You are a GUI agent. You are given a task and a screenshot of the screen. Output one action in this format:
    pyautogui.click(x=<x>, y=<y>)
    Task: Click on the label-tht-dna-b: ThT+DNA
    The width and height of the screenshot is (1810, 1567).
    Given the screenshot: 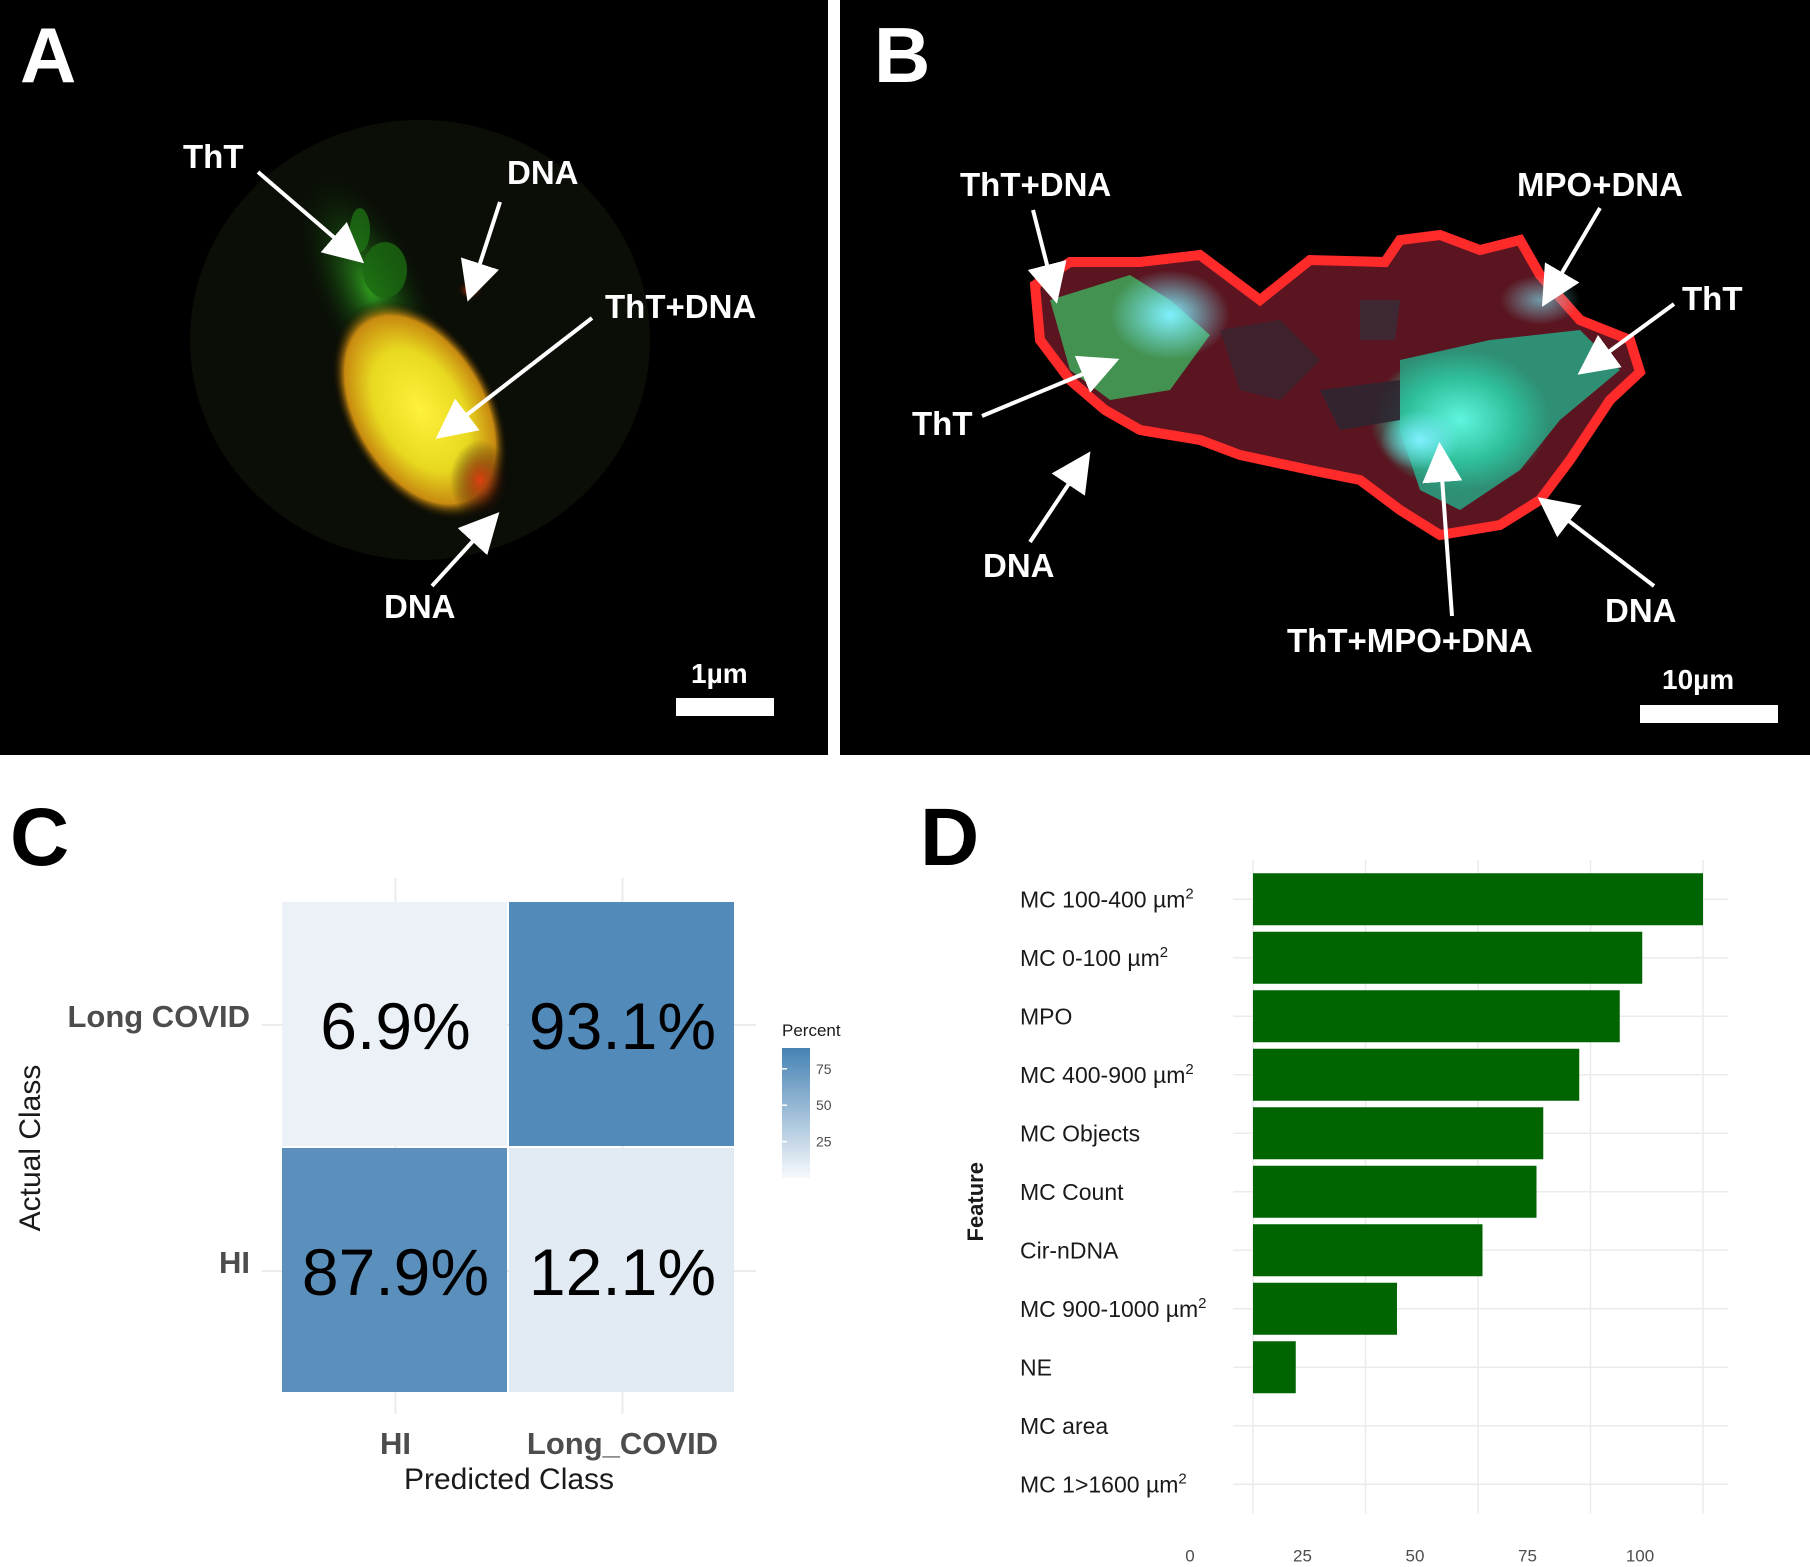 What is the action you would take?
    pyautogui.click(x=1036, y=184)
    